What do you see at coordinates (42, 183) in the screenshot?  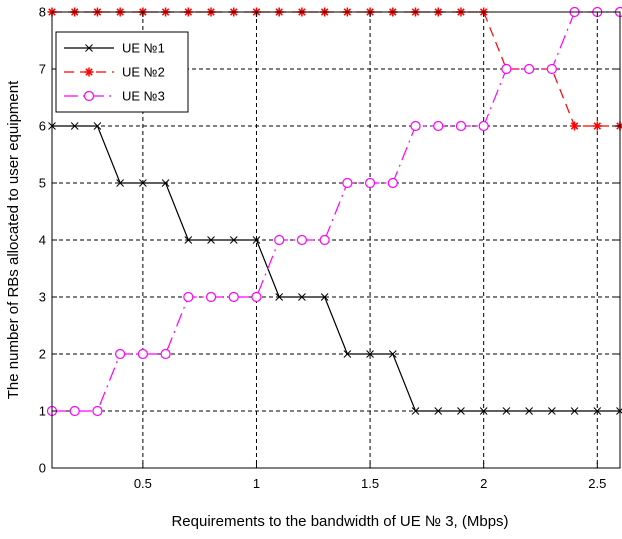 I see `y-tick-label: 5` at bounding box center [42, 183].